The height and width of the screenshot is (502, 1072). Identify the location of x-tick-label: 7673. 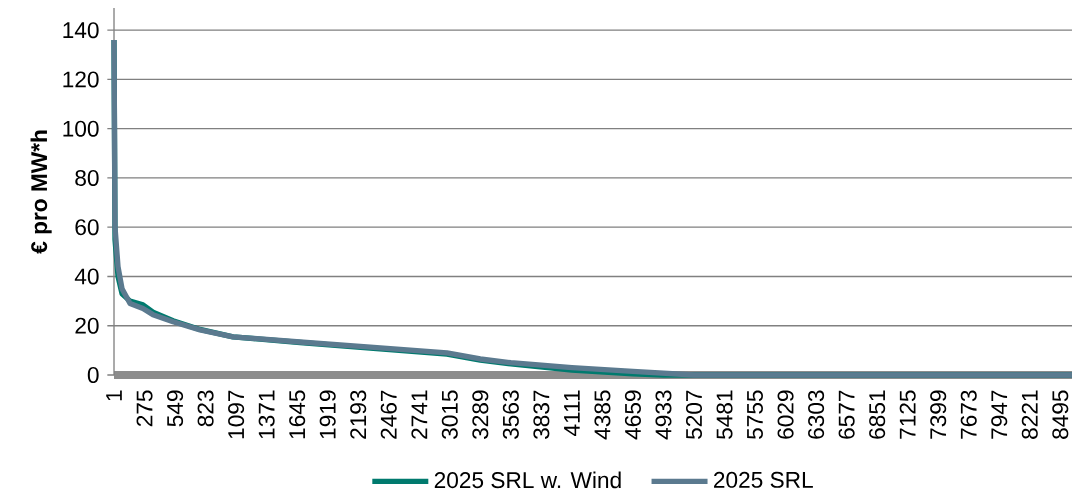
(968, 414).